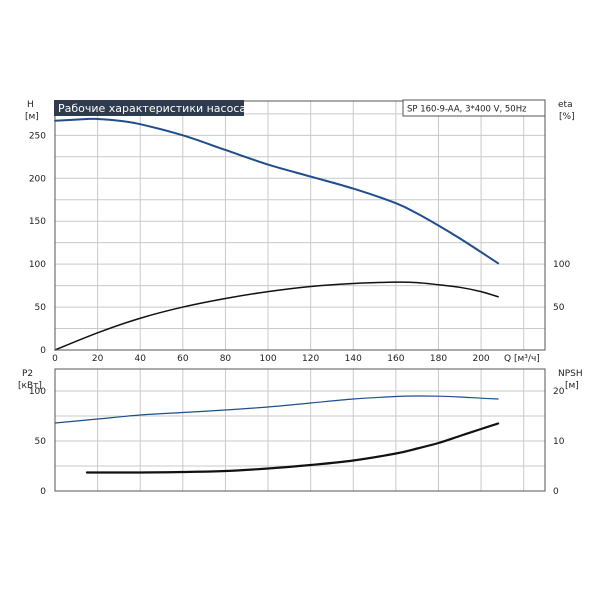 This screenshot has width=600, height=600. I want to click on p2-axis-unit: [кВт], so click(30, 386).